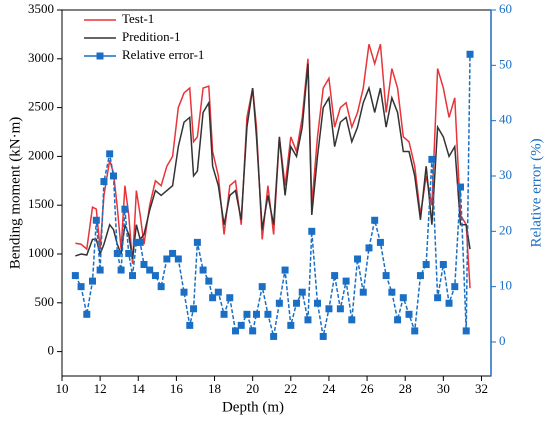 Image resolution: width=550 pixels, height=421 pixels. What do you see at coordinates (253, 407) in the screenshot?
I see `x-axis-label: Depth (m)` at bounding box center [253, 407].